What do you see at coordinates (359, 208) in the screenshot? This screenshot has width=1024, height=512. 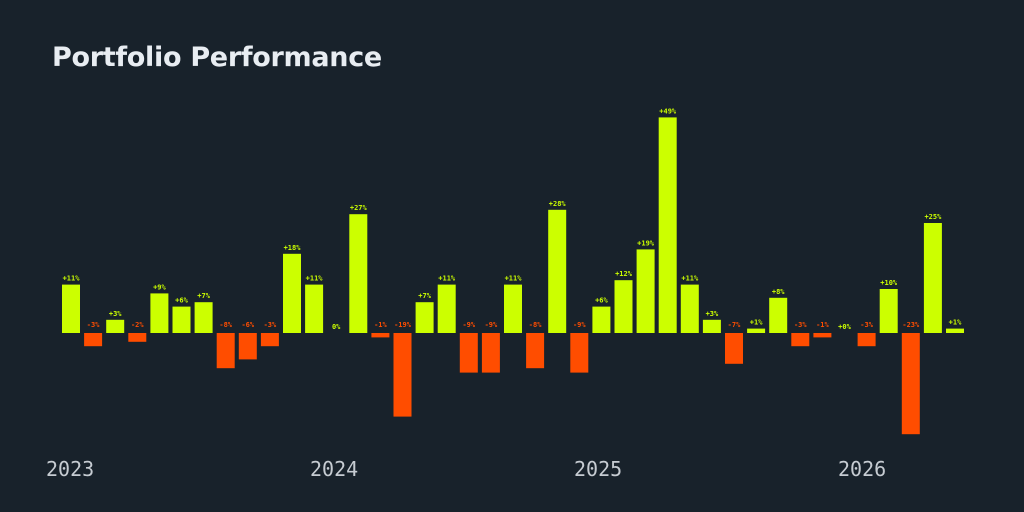 I see `bar-label-13: +27%` at bounding box center [359, 208].